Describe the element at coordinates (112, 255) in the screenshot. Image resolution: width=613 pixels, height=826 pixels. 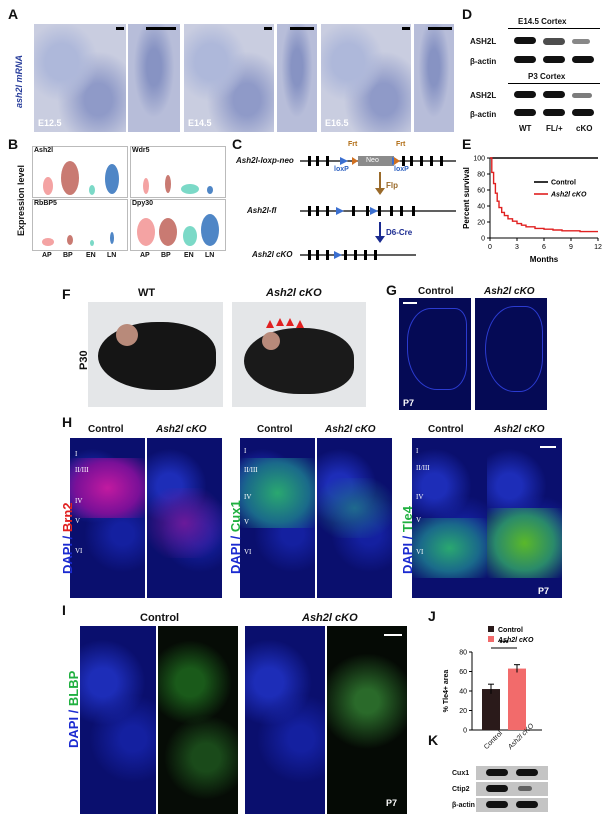
I see `b-celltype-4a: LN` at that location.